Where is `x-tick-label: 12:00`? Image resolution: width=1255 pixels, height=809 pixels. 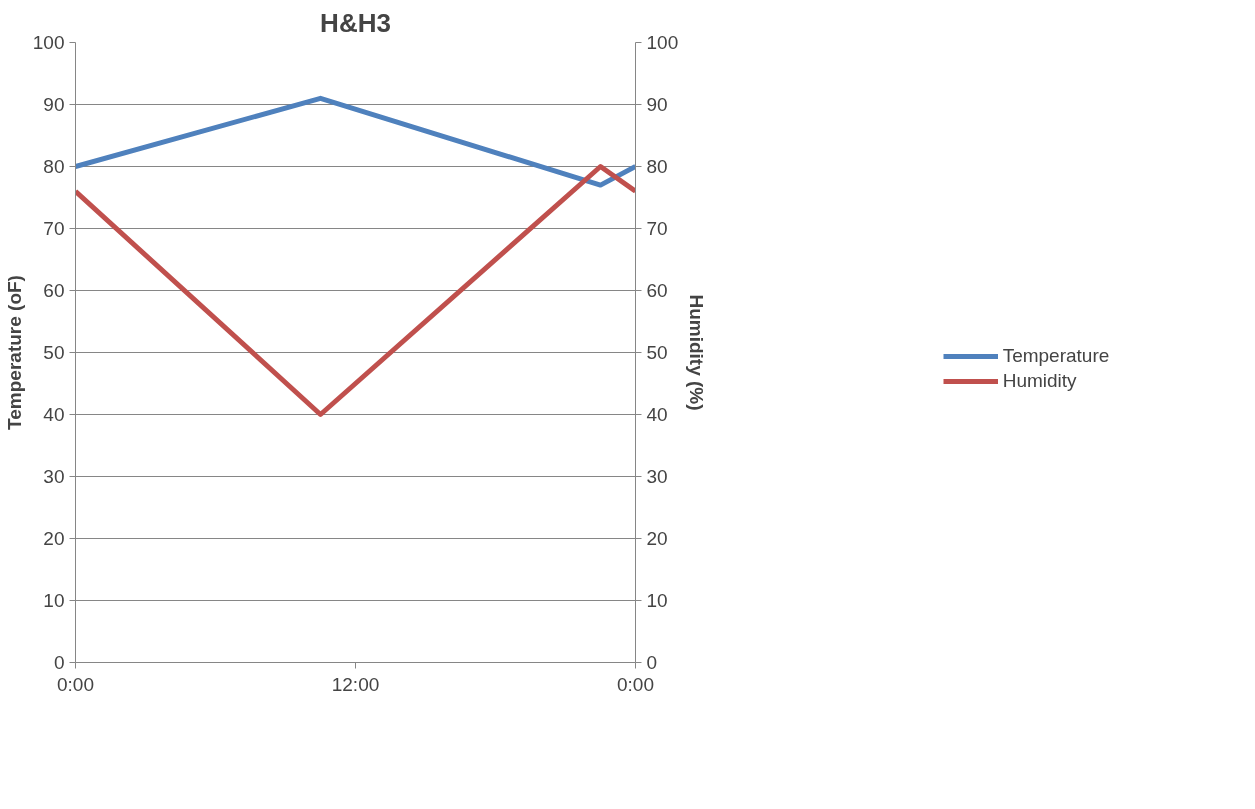
x-tick-label: 12:00 is located at coordinates (355, 684).